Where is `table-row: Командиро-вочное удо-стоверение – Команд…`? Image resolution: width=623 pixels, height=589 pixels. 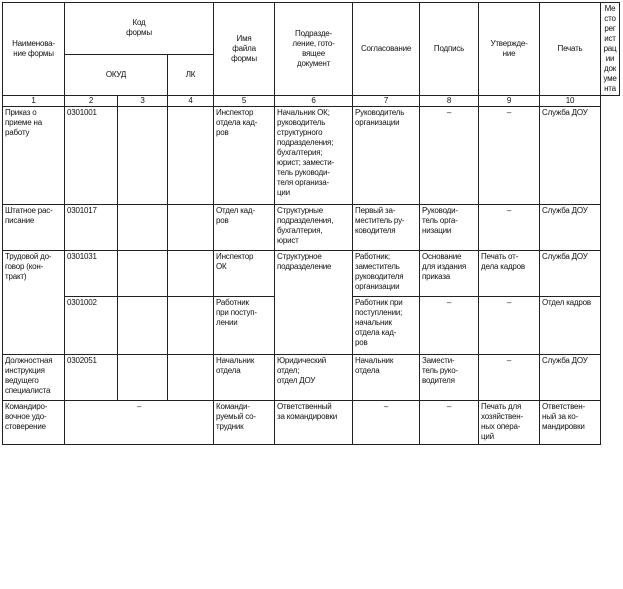
table-row: Командиро-вочное удо-стоверение – Команд… is located at coordinates (311, 422).